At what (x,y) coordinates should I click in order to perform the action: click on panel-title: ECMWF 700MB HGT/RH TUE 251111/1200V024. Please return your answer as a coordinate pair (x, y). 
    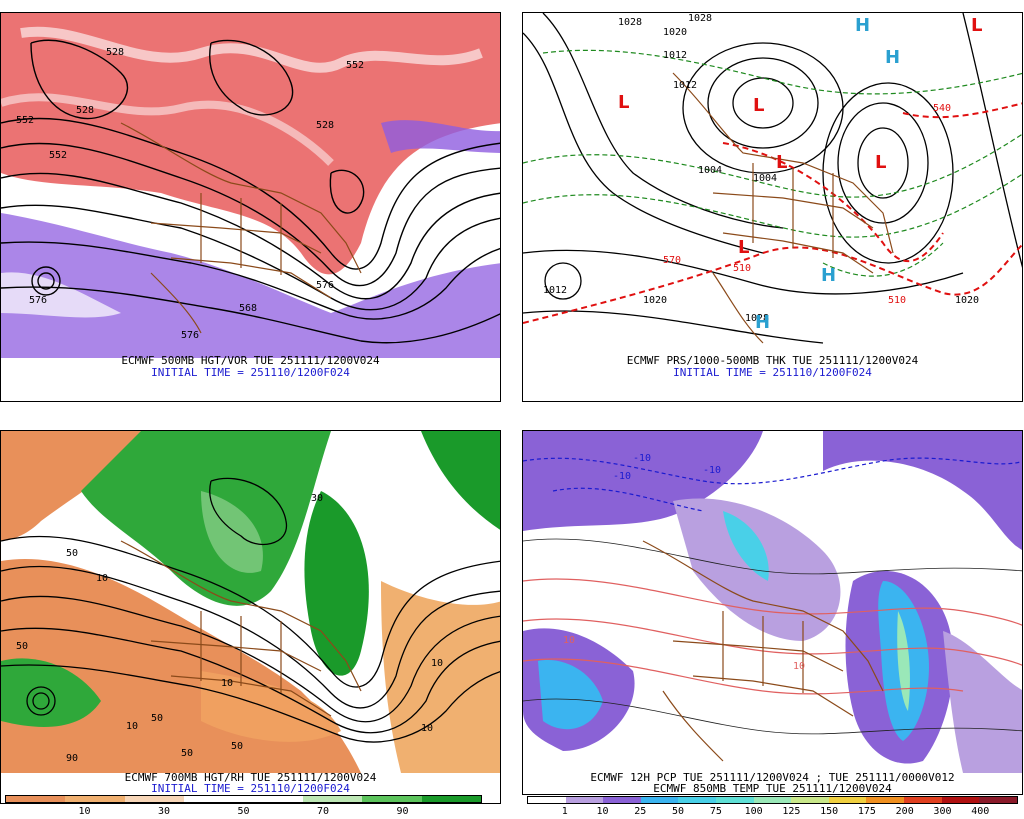
    Looking at the image, I should click on (250, 777).